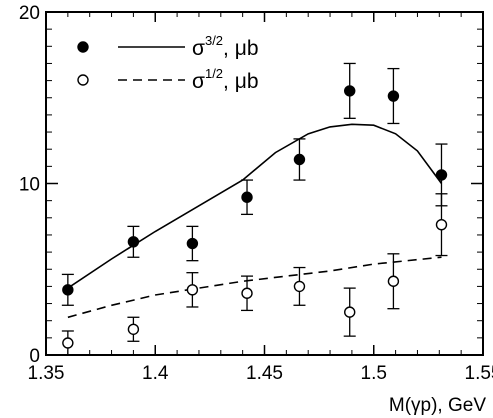 The width and height of the screenshot is (493, 418). I want to click on x-tick-label: 1.55, so click(479, 373).